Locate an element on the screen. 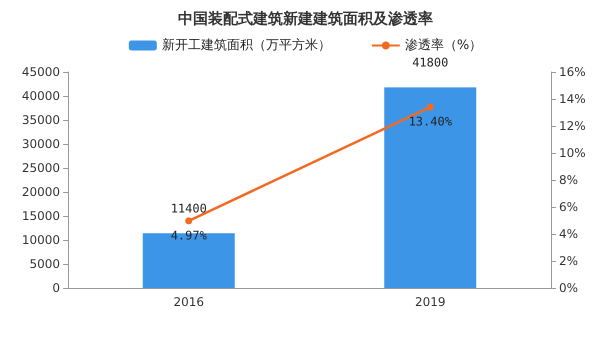 This screenshot has height=348, width=611. y2-tick-label: 10% is located at coordinates (572, 153).